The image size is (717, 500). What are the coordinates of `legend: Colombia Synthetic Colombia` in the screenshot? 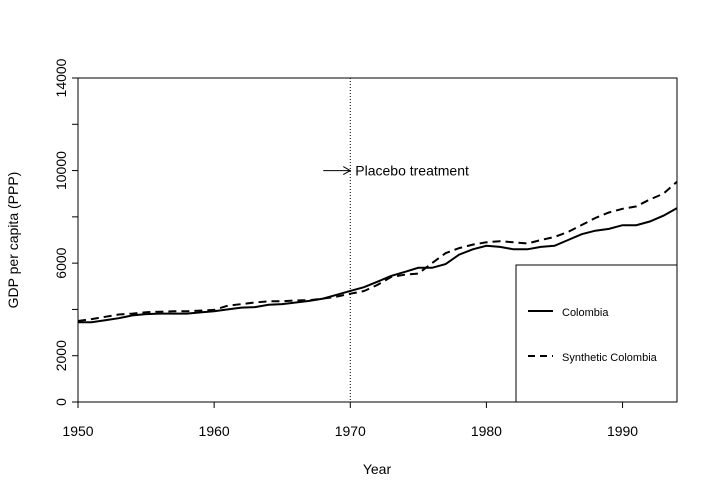 It's located at (596, 333).